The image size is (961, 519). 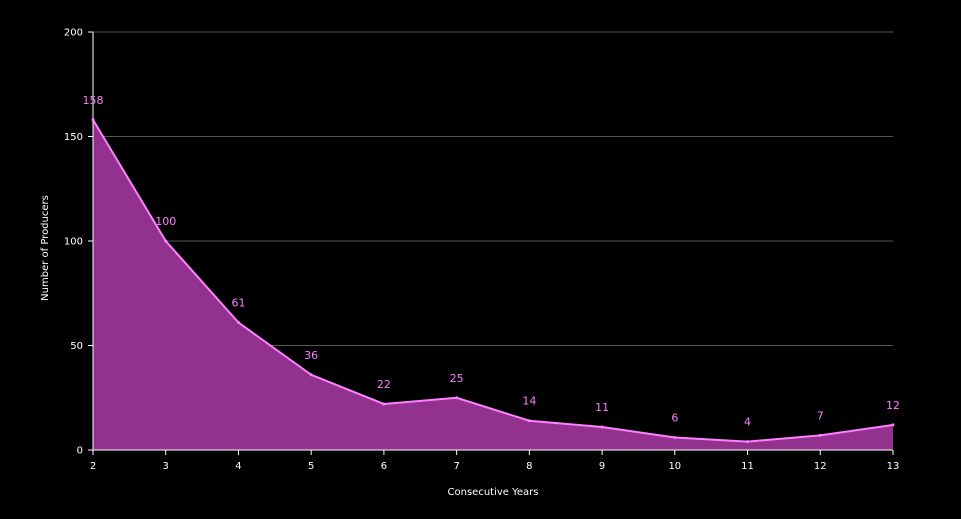 What do you see at coordinates (166, 466) in the screenshot?
I see `x-tick-label: 3` at bounding box center [166, 466].